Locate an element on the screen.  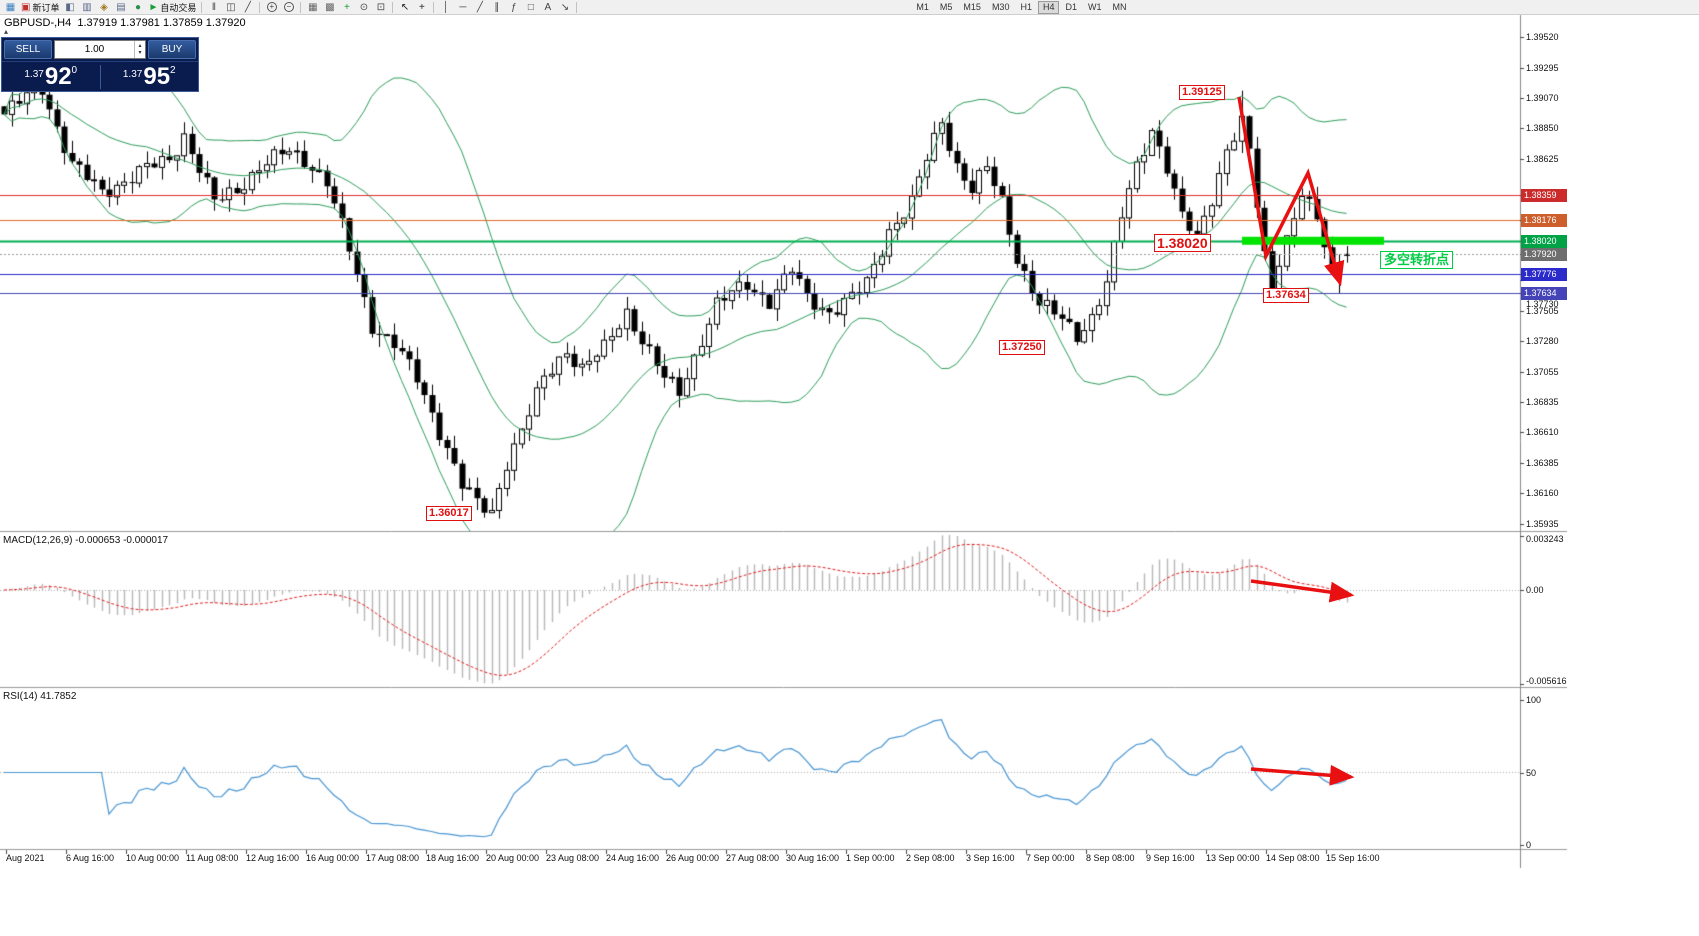
macd-axis-tick: -0.005616 is located at coordinates (1546, 681).